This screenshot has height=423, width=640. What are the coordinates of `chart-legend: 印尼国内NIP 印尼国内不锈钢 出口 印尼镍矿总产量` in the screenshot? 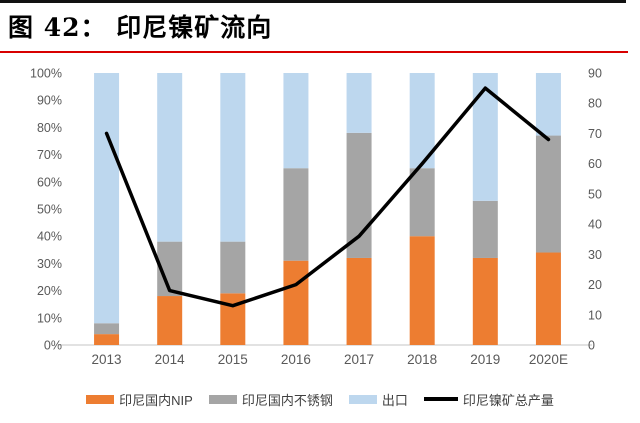 It's located at (320, 399).